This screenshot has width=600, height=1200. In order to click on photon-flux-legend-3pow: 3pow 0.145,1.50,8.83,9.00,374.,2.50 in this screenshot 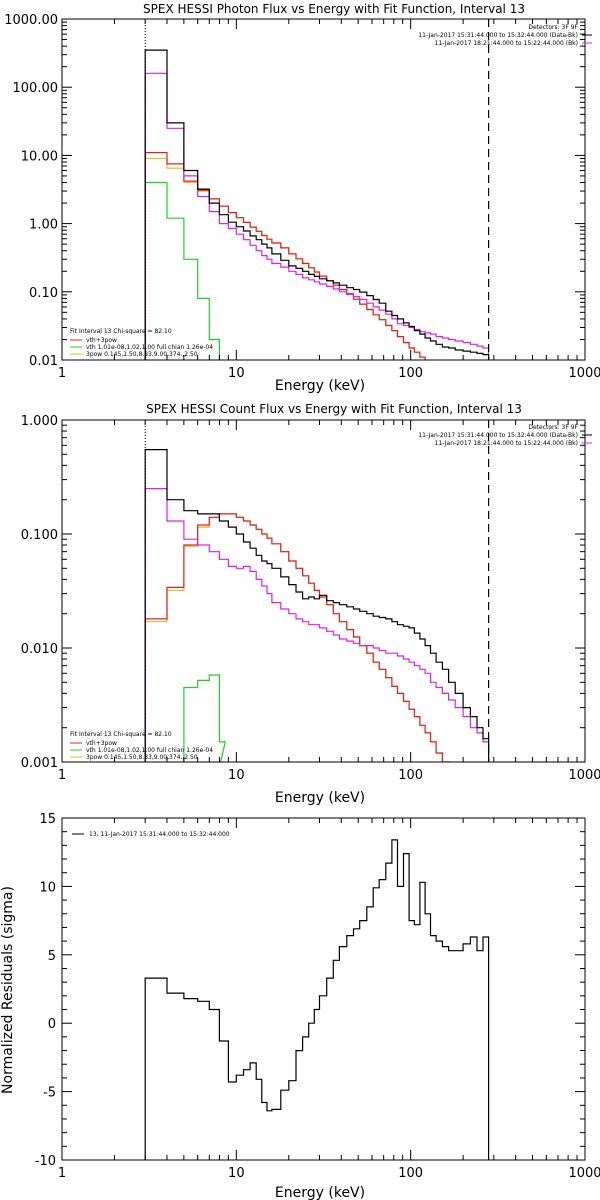, I will do `click(142, 354)`.